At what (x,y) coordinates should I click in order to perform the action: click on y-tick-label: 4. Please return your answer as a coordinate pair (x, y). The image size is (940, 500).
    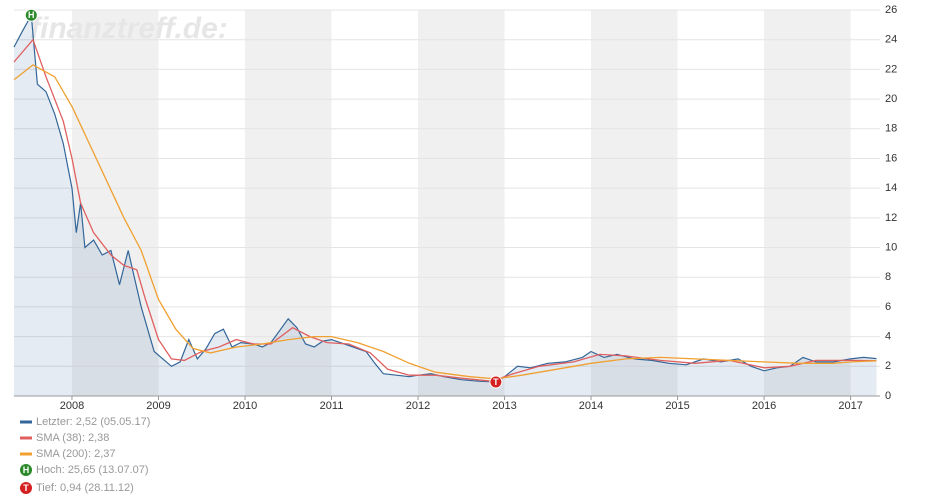
    Looking at the image, I should click on (888, 337).